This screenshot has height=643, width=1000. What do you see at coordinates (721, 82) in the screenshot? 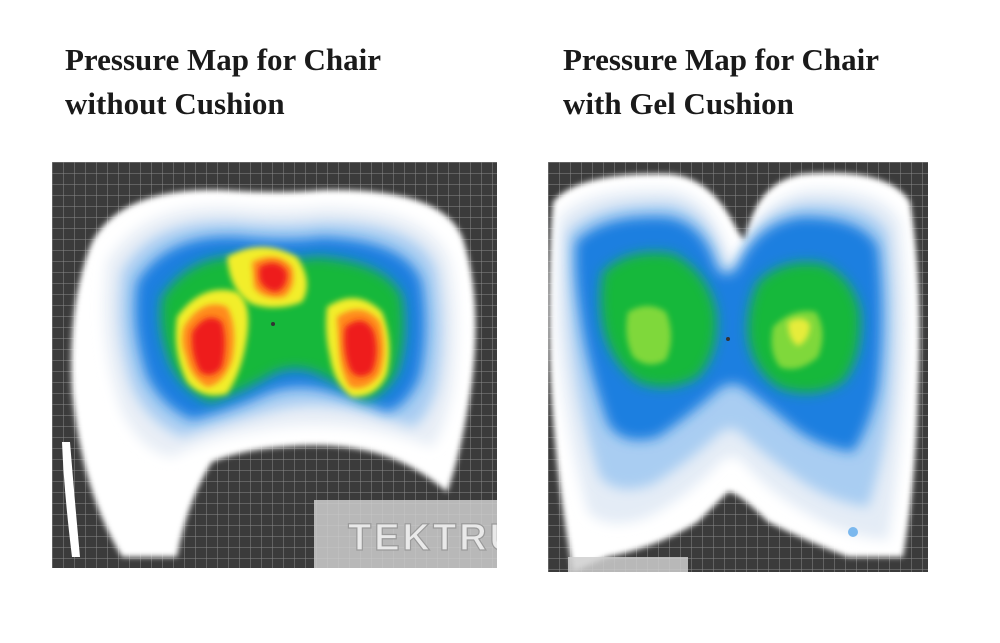
I see `panel-title: Pressure Map for Chair with Gel Cushion` at bounding box center [721, 82].